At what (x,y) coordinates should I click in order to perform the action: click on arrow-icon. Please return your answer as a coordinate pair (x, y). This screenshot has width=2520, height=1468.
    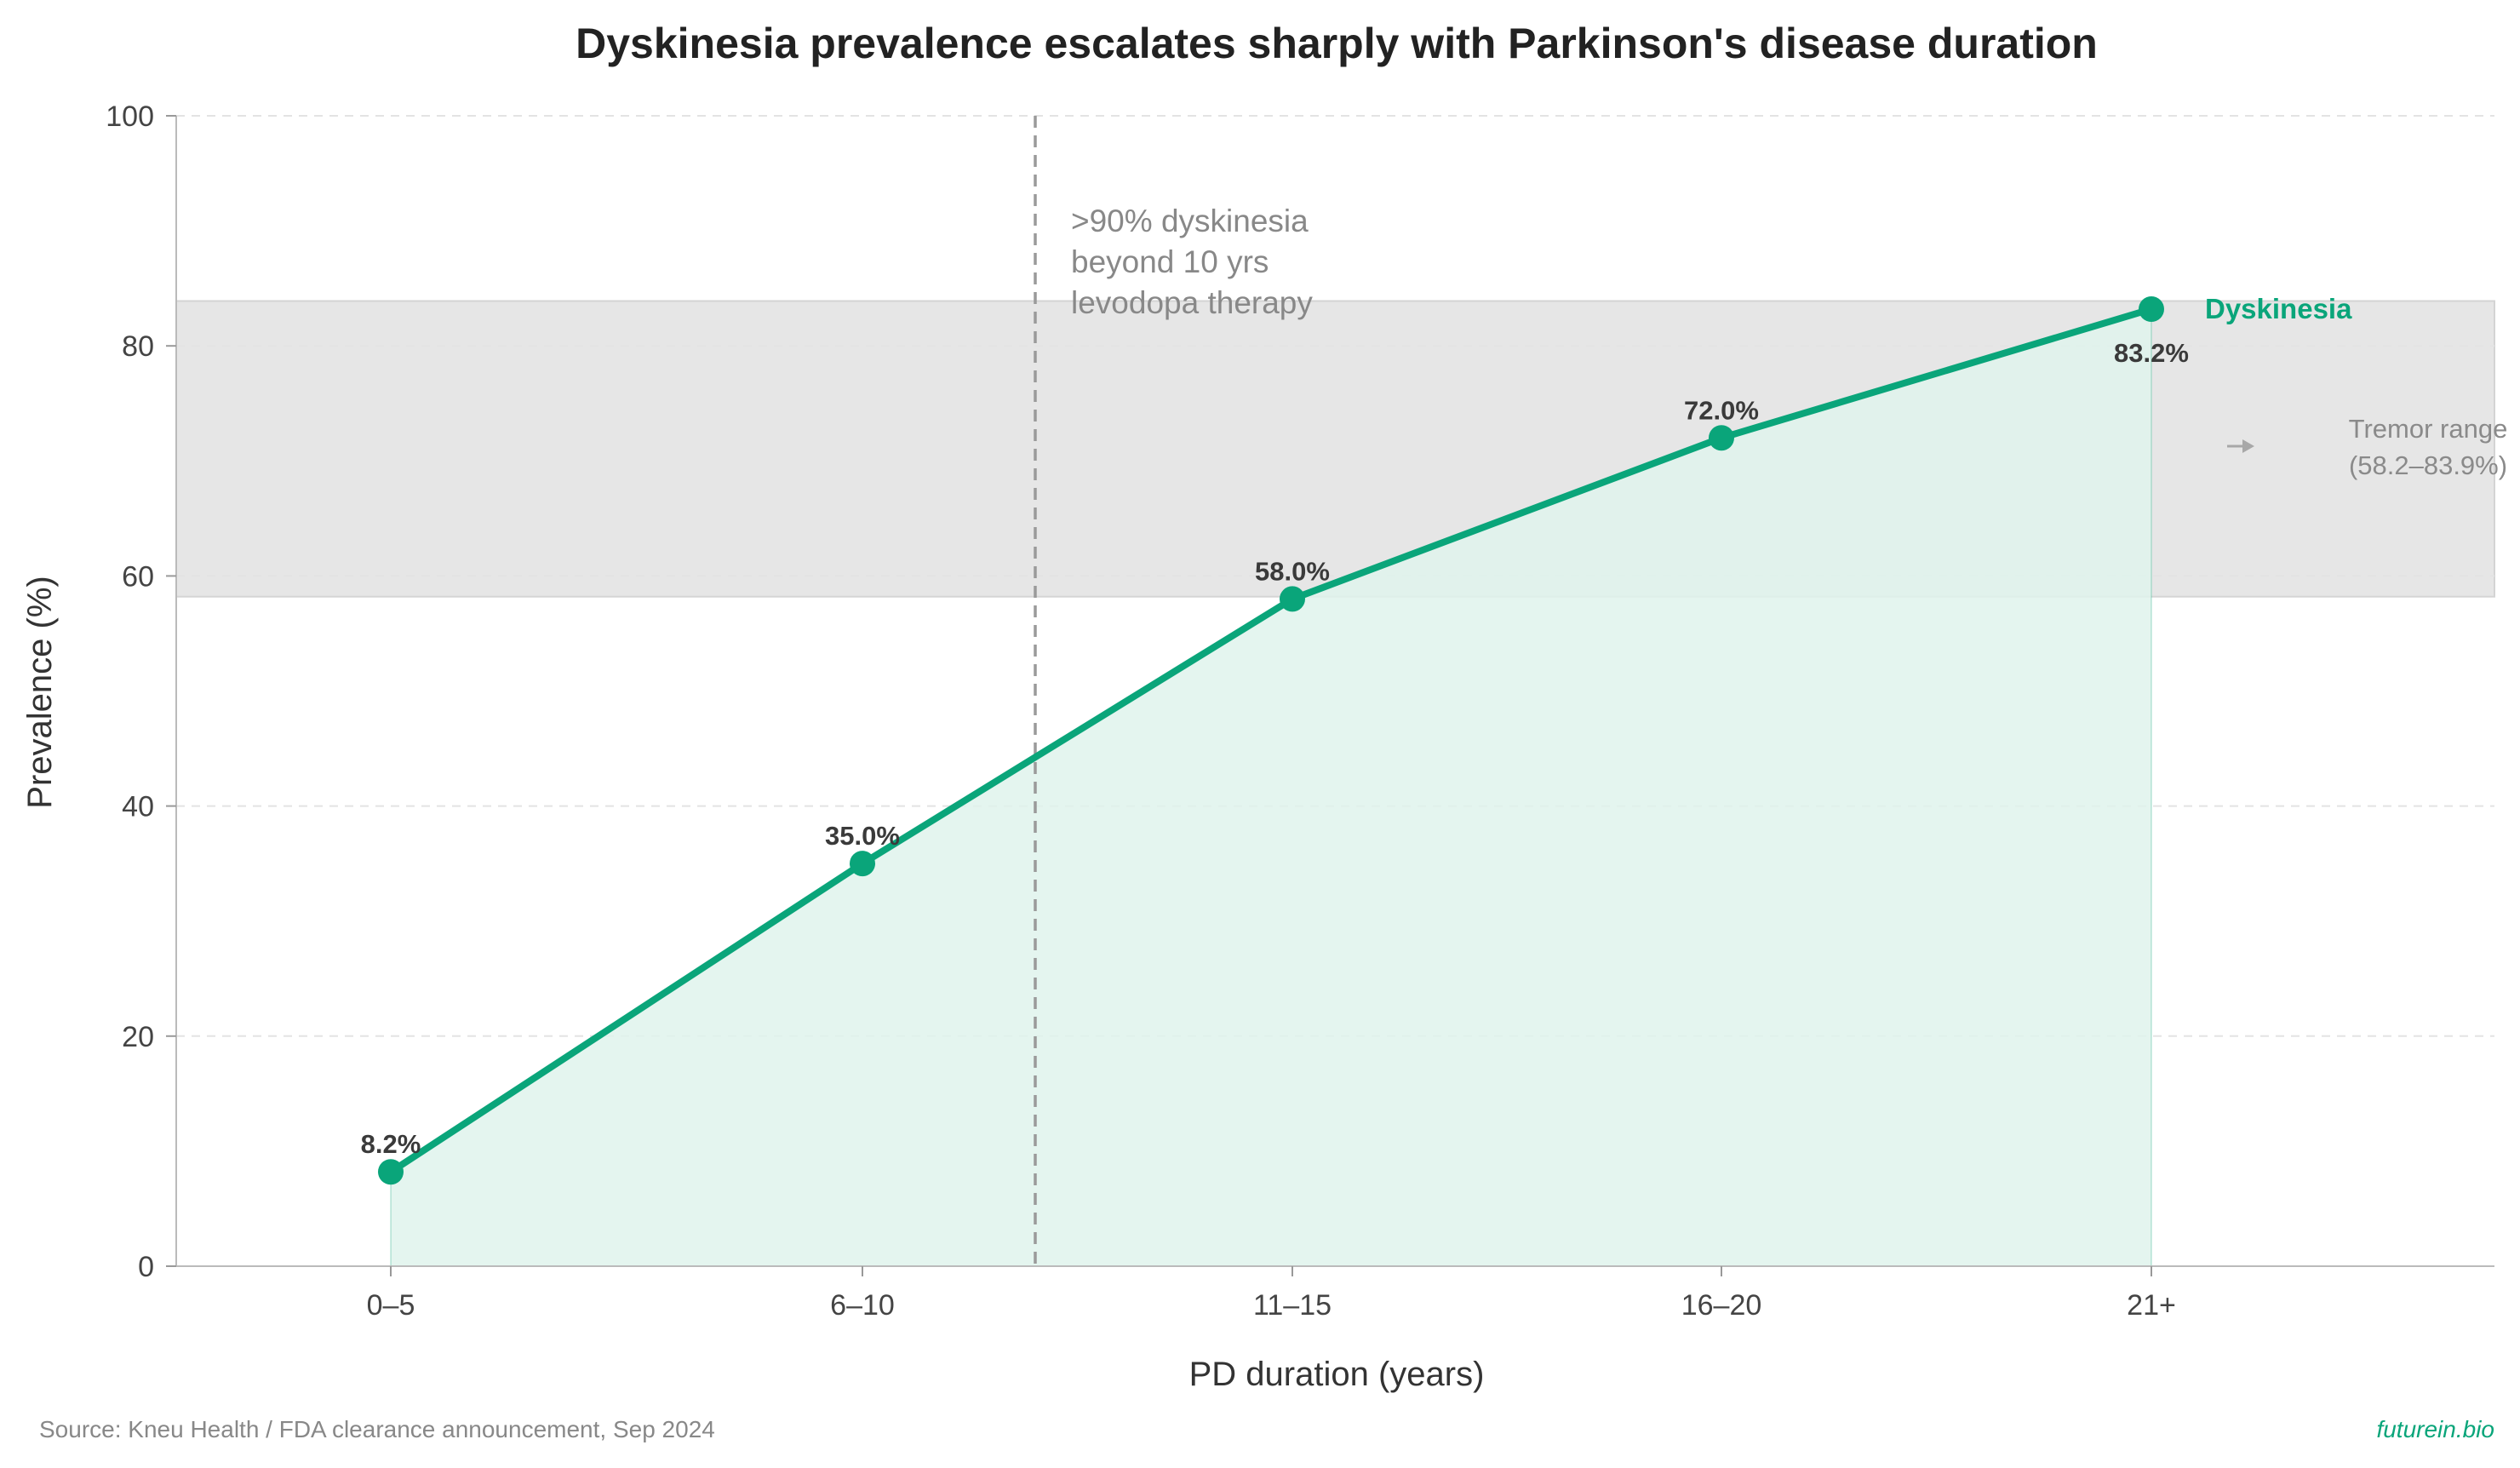
    Looking at the image, I should click on (2248, 446).